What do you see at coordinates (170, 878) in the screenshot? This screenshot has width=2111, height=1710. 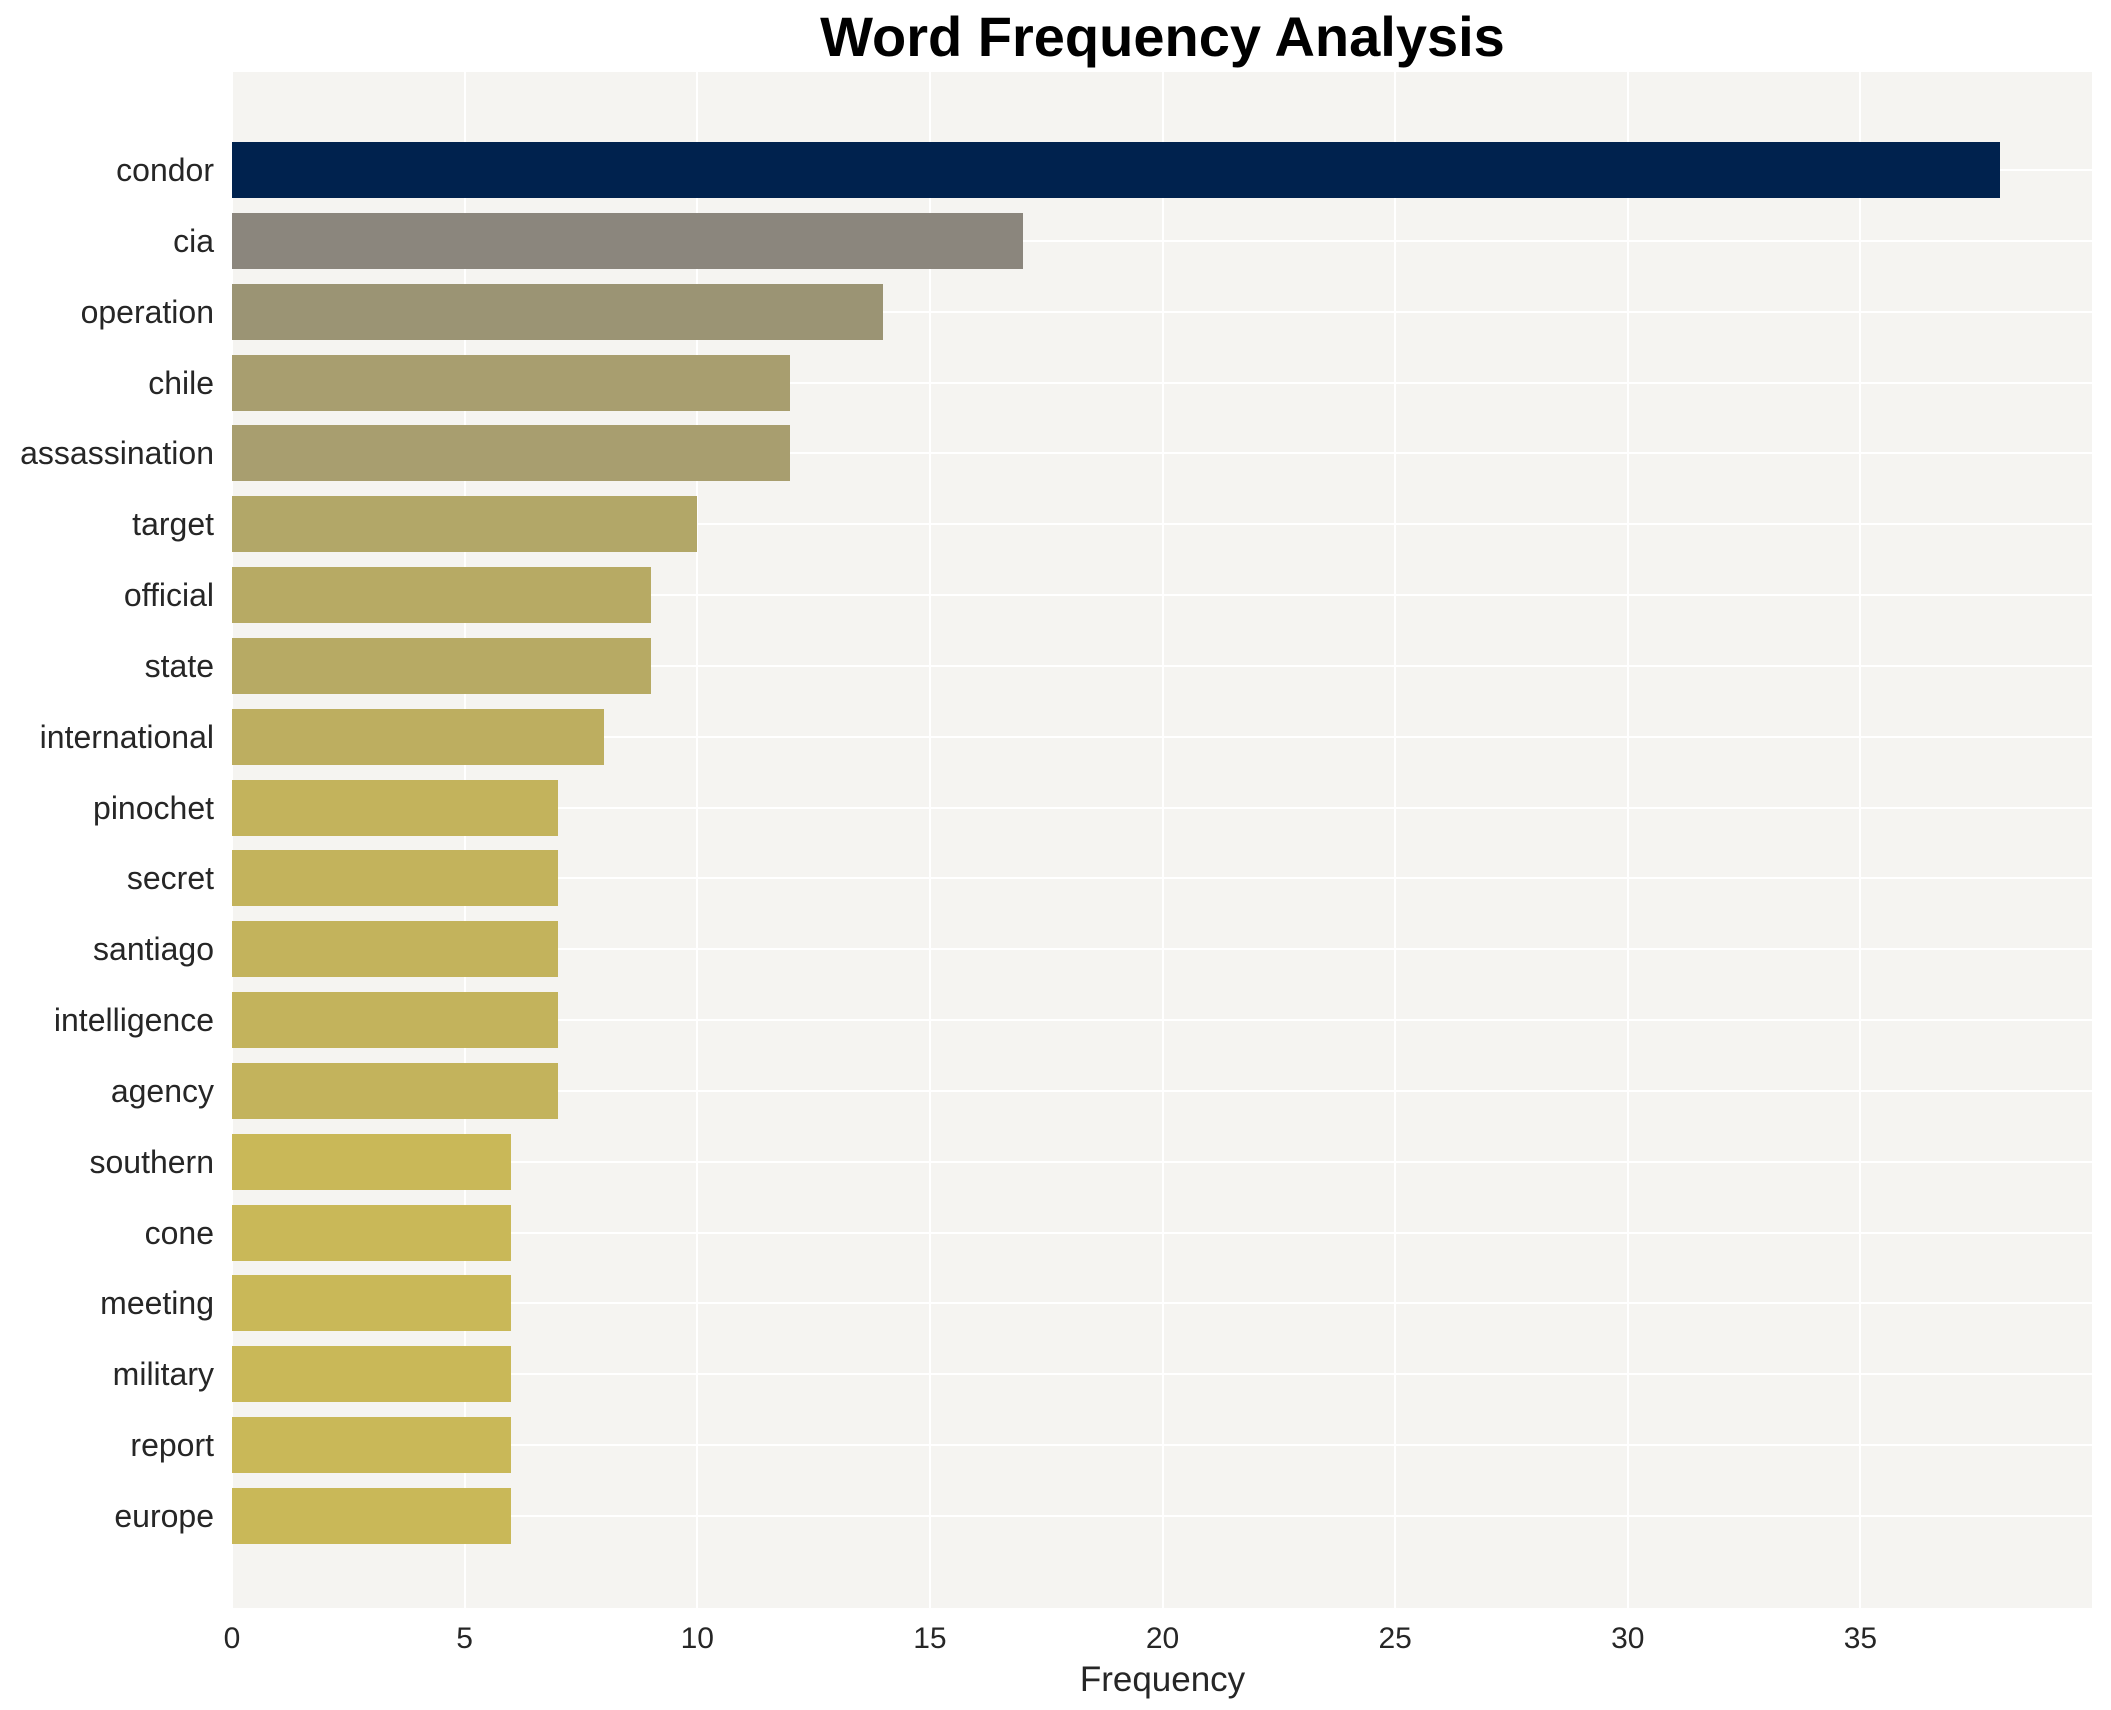 I see `ytick-label-secret: secret` at bounding box center [170, 878].